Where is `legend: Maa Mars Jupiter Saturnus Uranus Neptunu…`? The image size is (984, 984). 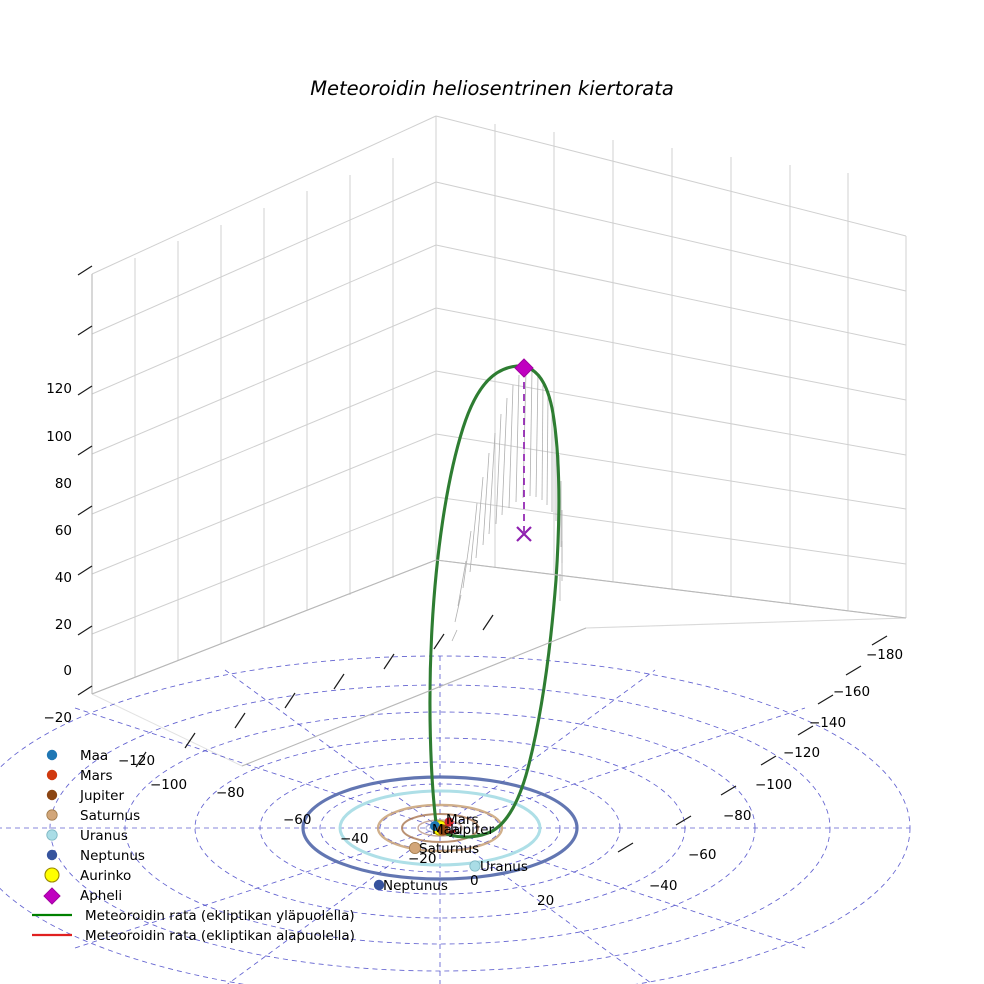
legend: Maa Mars Jupiter Saturnus Uranus Neptunu… is located at coordinates (193, 846).